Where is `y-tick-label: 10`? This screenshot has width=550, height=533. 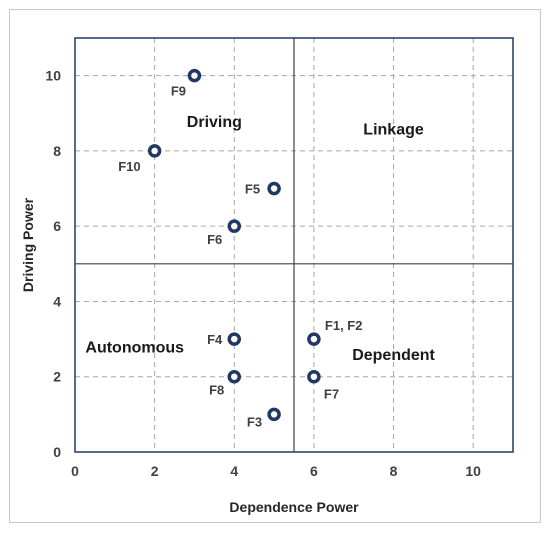 y-tick-label: 10 is located at coordinates (53, 76).